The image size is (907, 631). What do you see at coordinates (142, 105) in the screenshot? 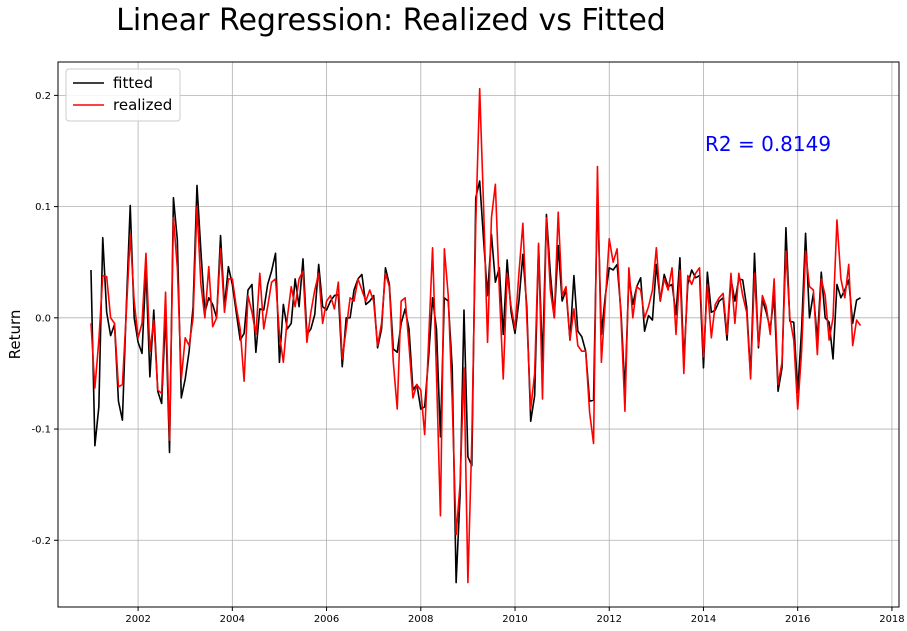
I see `legend-label-realized: realized` at bounding box center [142, 105].